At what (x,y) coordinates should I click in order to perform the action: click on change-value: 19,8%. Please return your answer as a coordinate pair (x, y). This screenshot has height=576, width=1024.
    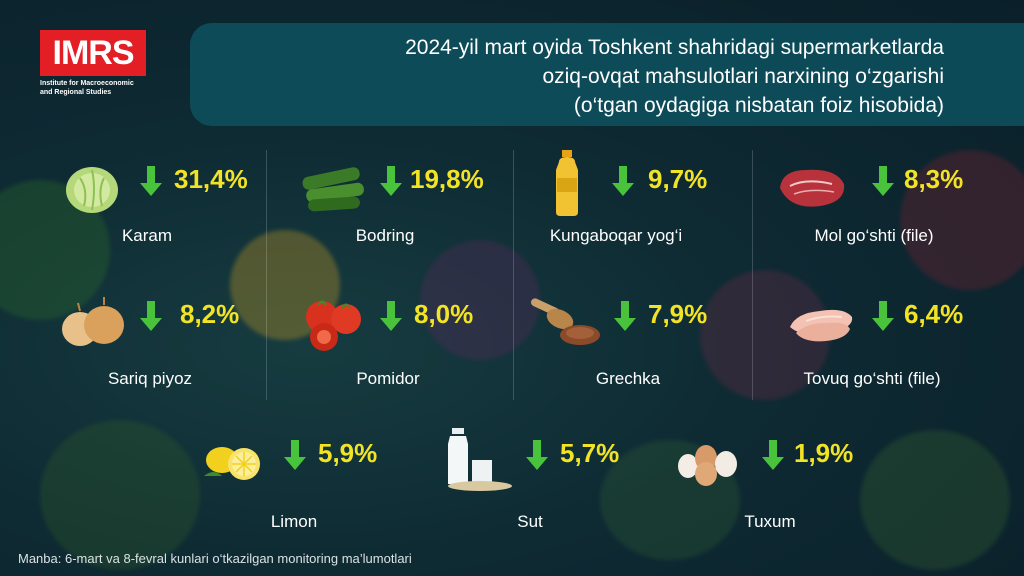
    Looking at the image, I should click on (447, 179).